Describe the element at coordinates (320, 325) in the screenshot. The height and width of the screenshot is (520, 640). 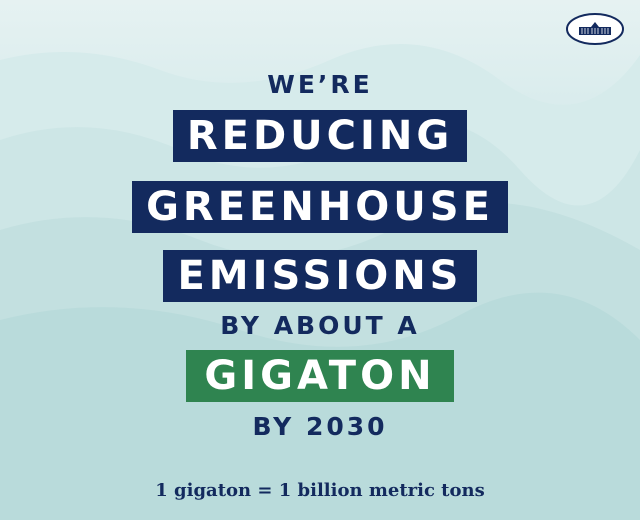
I see `headline-line-by-about-a: BY ABOUT A` at that location.